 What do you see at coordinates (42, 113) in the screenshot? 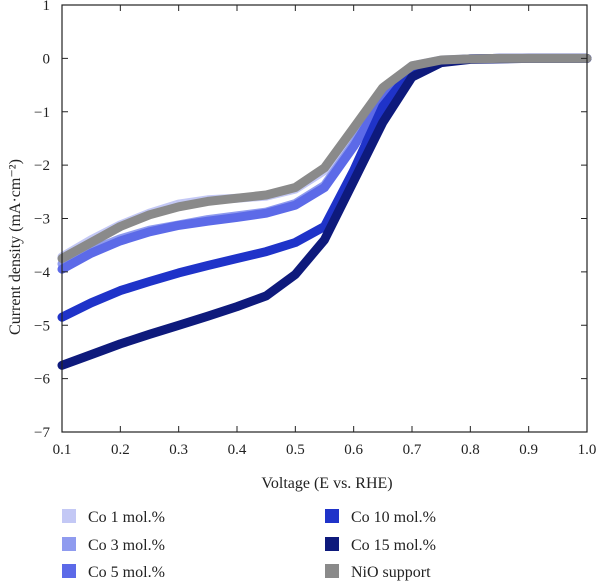
I see `y-tick-label: −1` at bounding box center [42, 113].